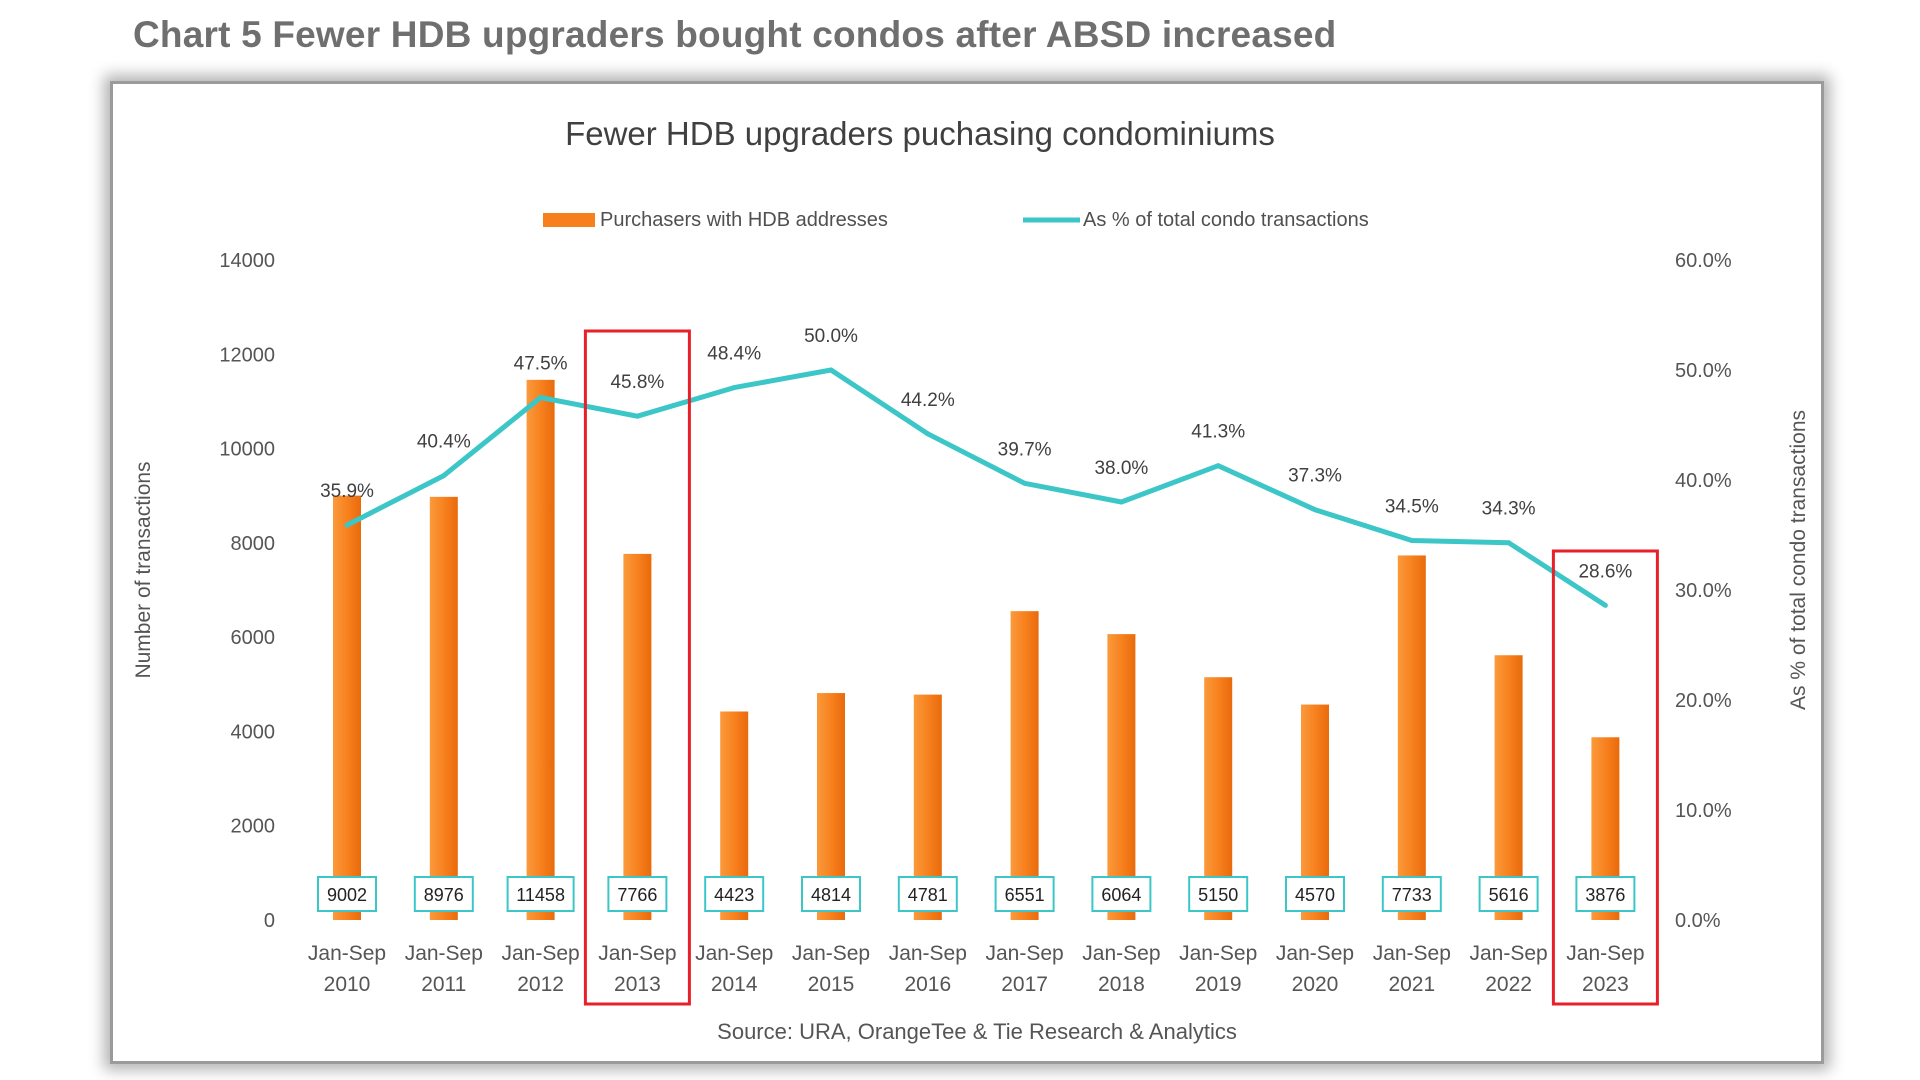  Describe the element at coordinates (1798, 560) in the screenshot. I see `y2-axis-title: As % of total condo transactions` at that location.